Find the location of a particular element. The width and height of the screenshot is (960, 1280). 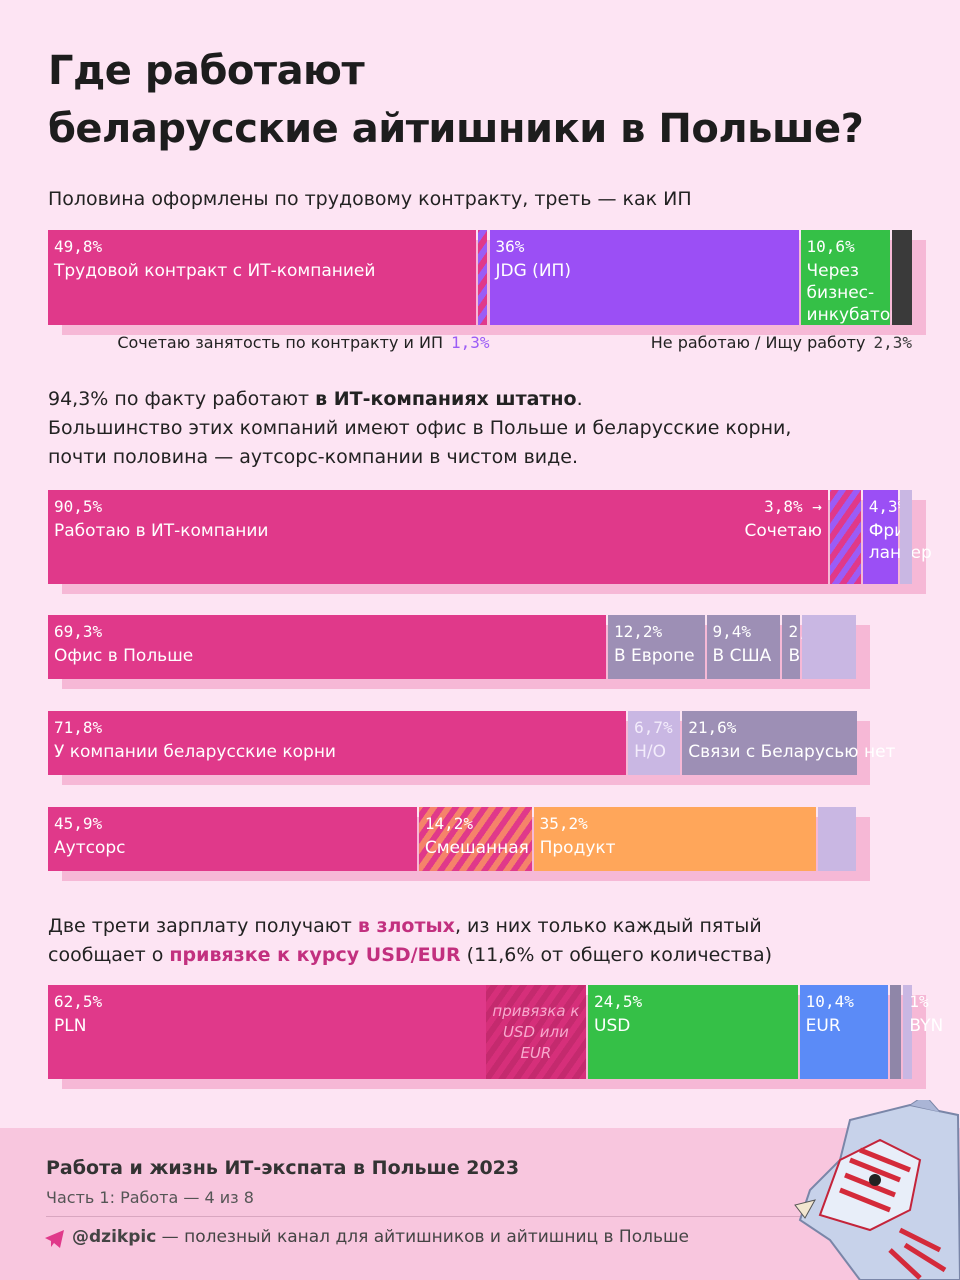

label: Продукт is located at coordinates (577, 848).